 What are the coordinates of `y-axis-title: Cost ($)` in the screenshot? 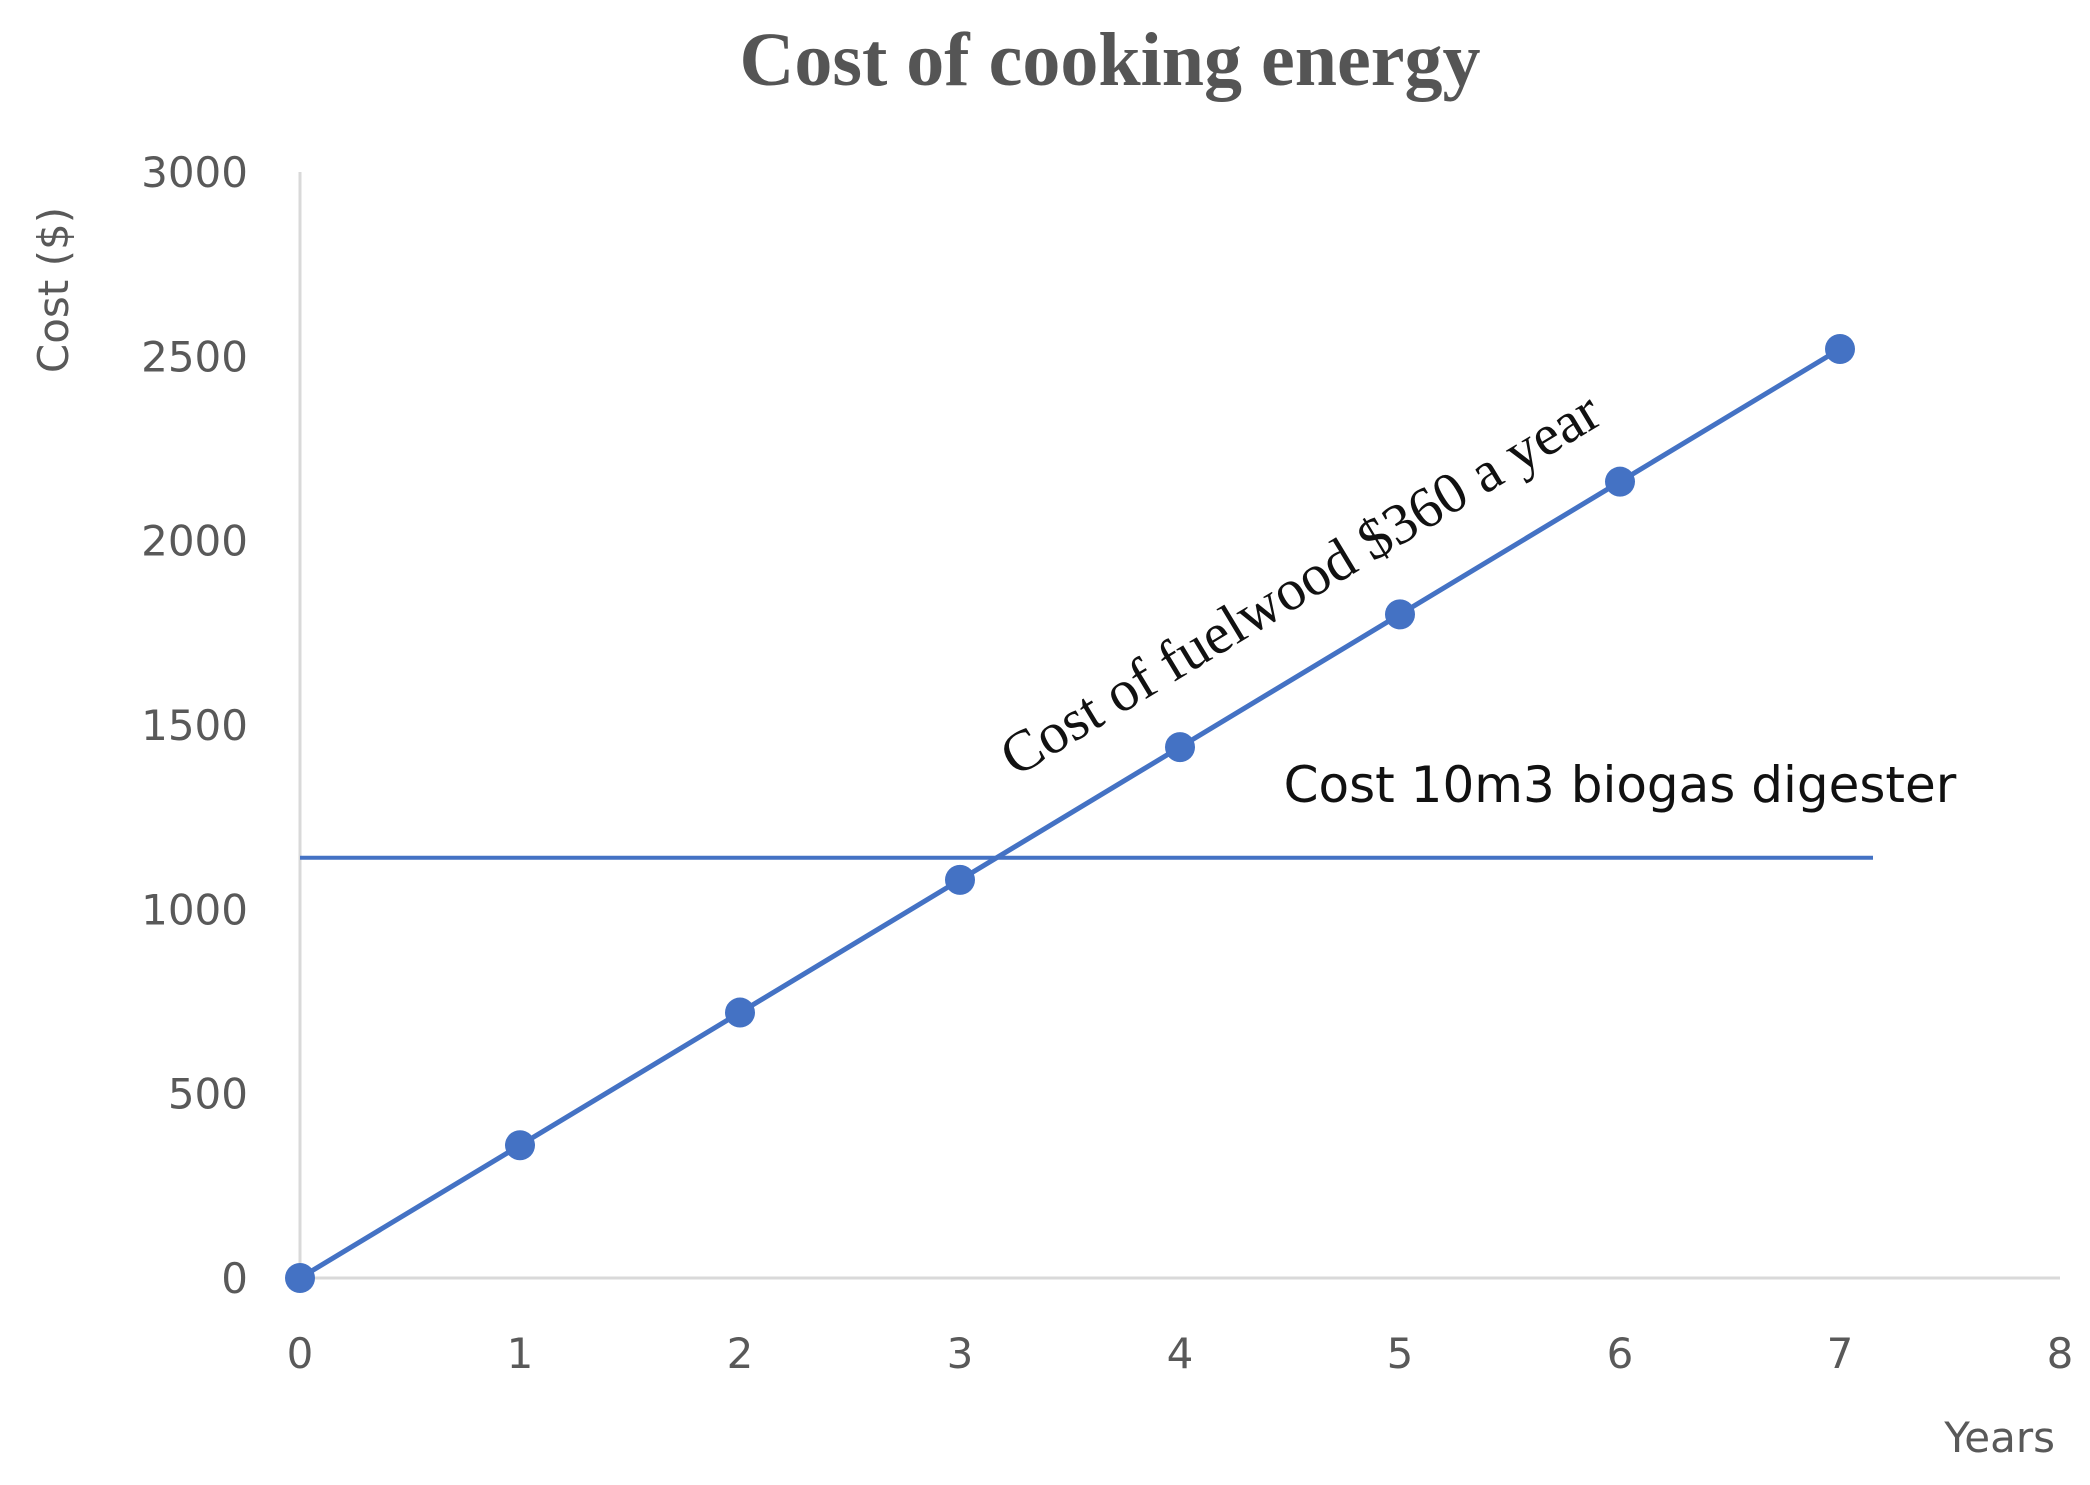 It's located at (53, 290).